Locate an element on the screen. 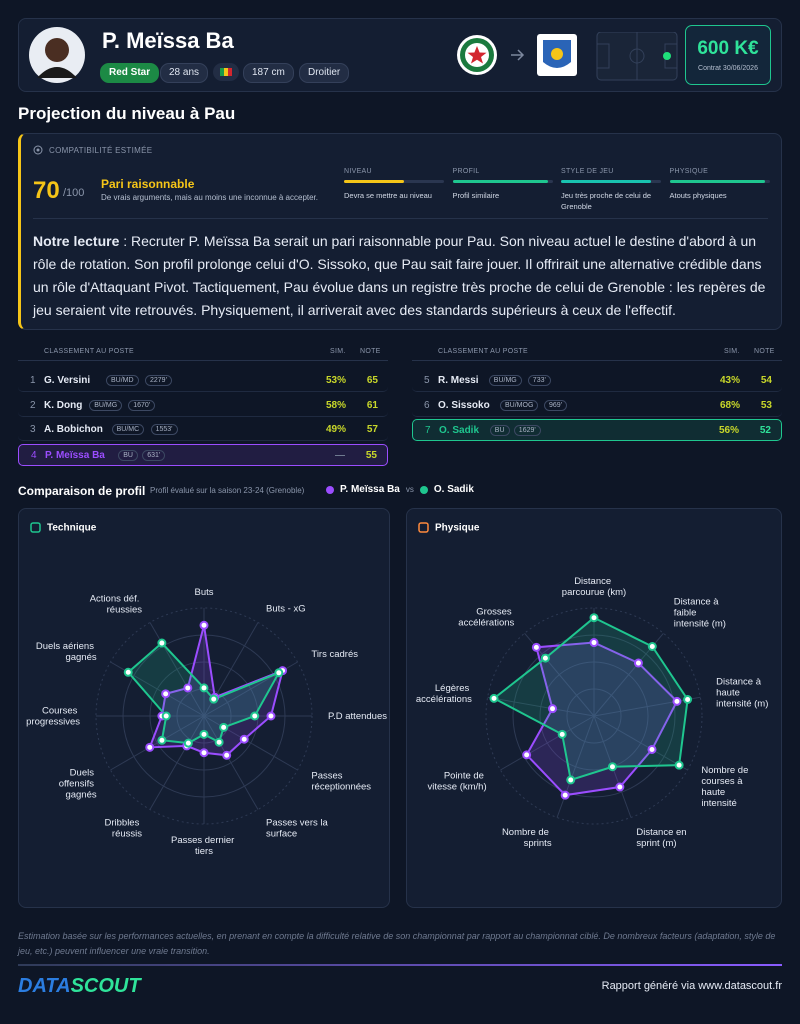 This screenshot has width=800, height=1024. legend-label: O. Sadik is located at coordinates (453, 489).